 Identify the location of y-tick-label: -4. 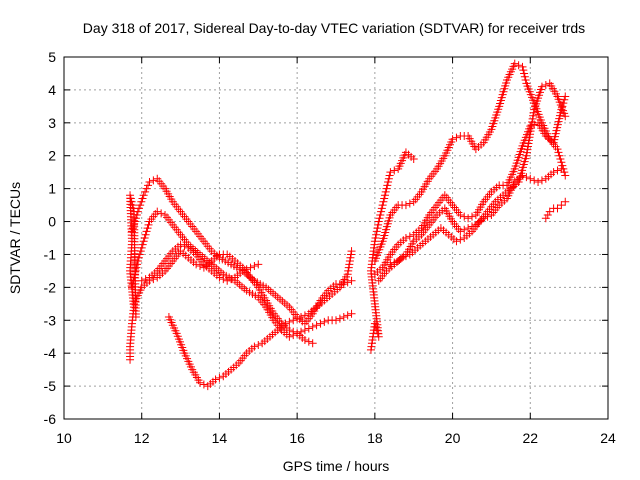
(50, 353).